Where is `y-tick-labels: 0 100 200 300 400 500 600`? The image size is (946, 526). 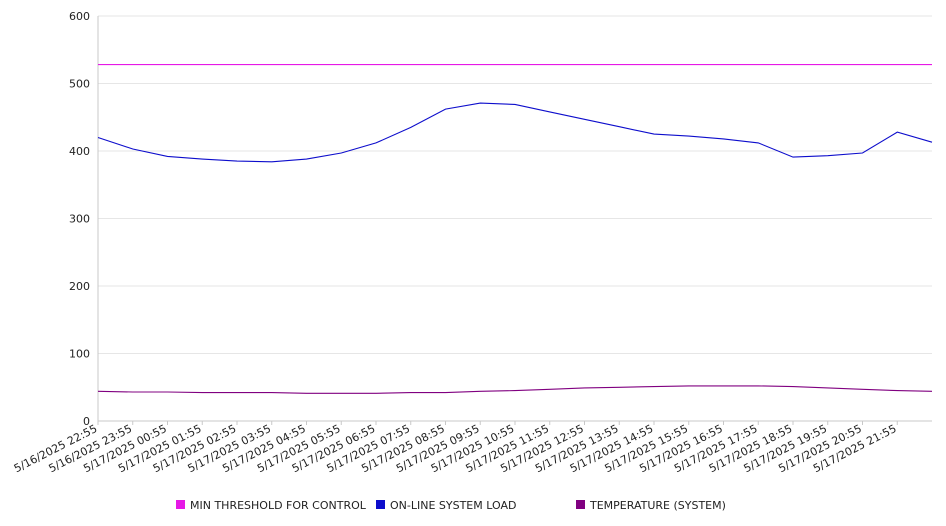
y-tick-labels: 0 100 200 300 400 500 600 is located at coordinates (79, 219).